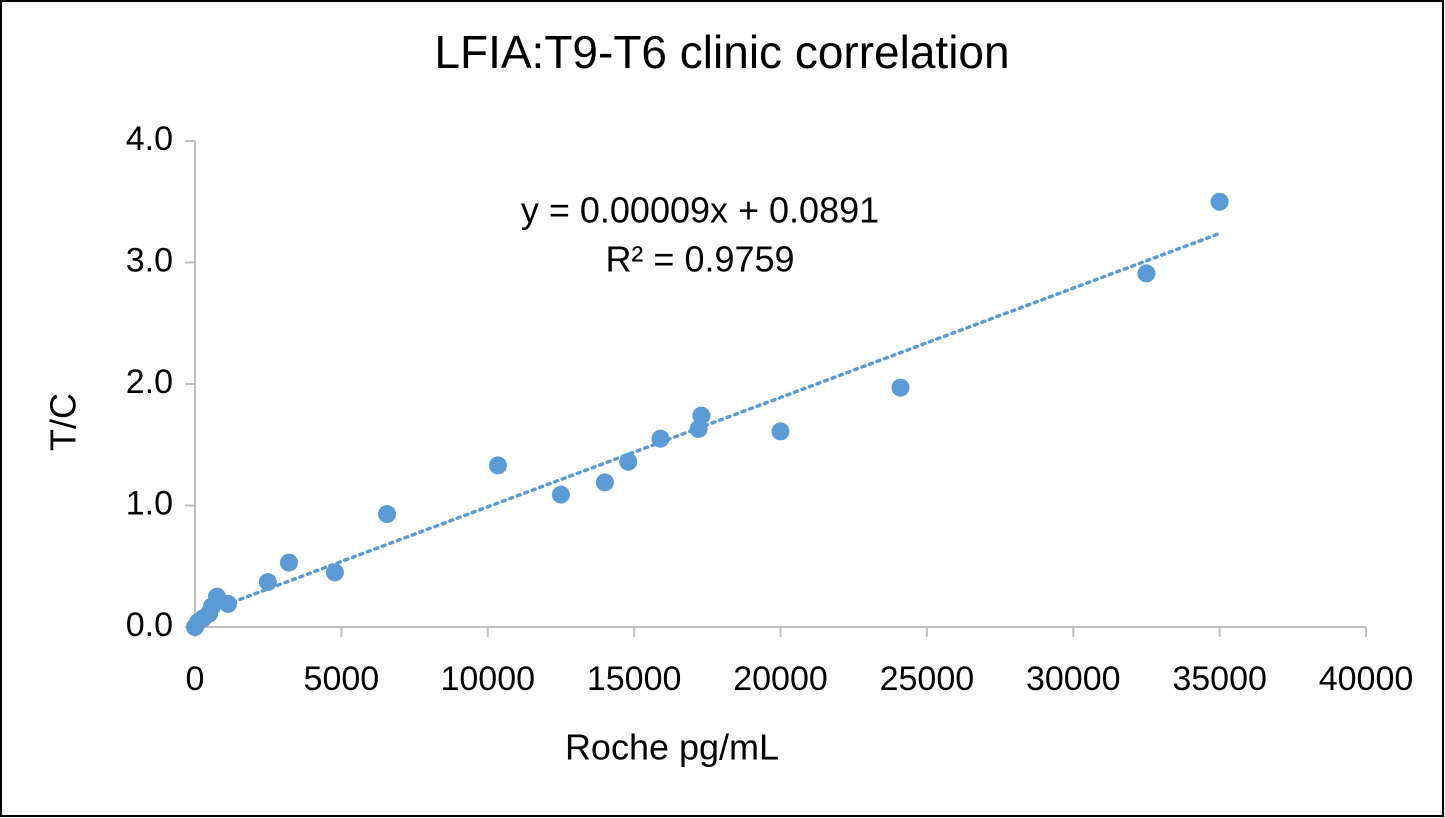 This screenshot has width=1445, height=818. Describe the element at coordinates (149, 139) in the screenshot. I see `y-tick-label: 4.0` at that location.